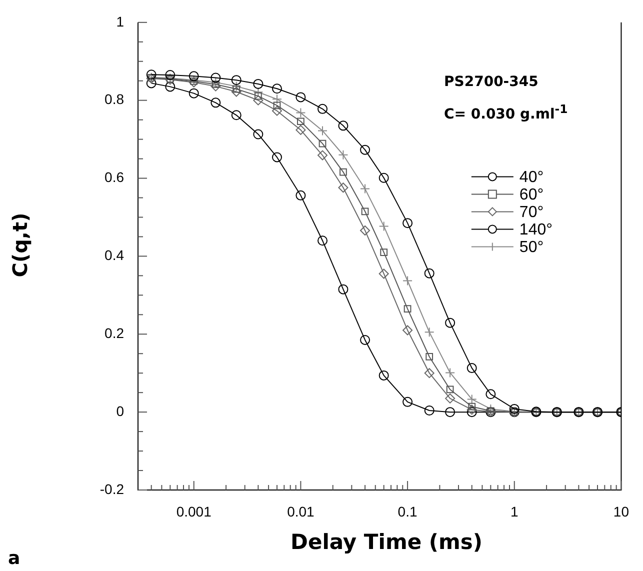  What do you see at coordinates (120, 410) in the screenshot?
I see `y-tick-label: 0` at bounding box center [120, 410].